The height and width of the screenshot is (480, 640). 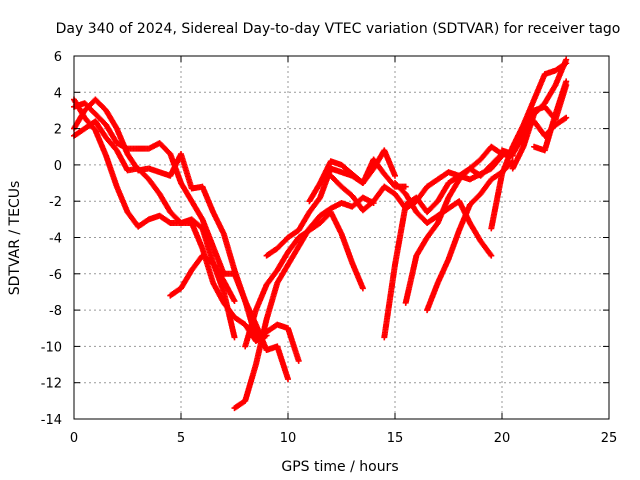 I want to click on y-tick-label: -4, so click(x=55, y=239).